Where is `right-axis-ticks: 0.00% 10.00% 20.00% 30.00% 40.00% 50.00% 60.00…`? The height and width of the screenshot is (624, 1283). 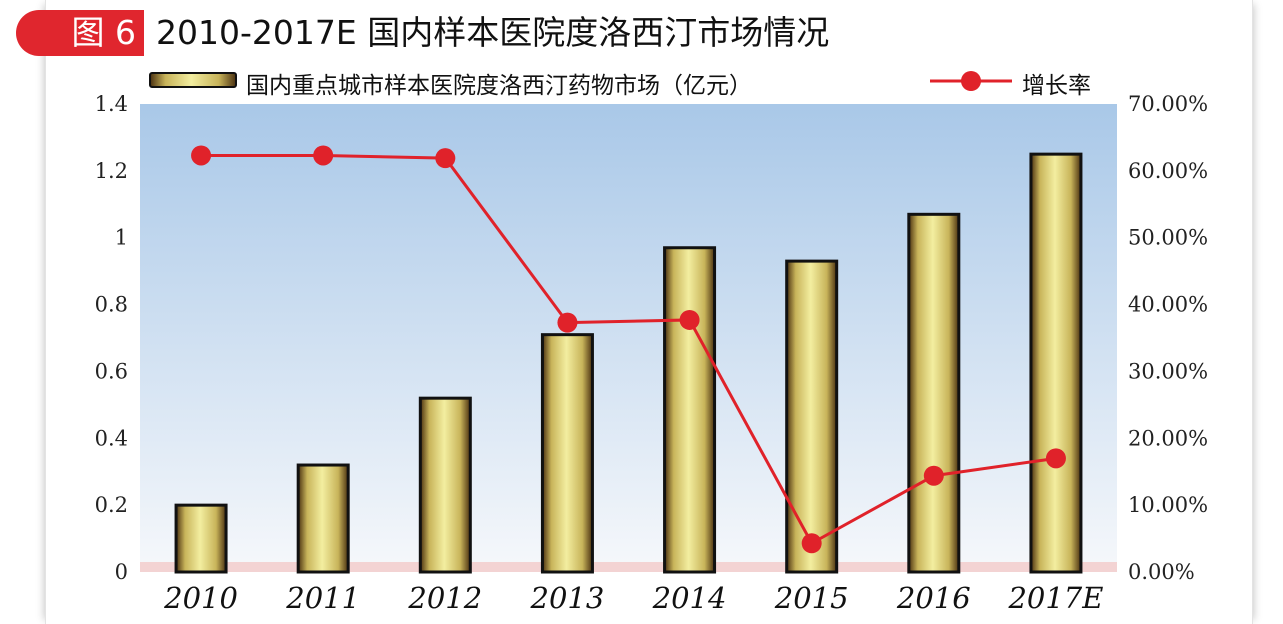 right-axis-ticks: 0.00% 10.00% 20.00% 30.00% 40.00% 50.00% 60.00… is located at coordinates (1168, 338).